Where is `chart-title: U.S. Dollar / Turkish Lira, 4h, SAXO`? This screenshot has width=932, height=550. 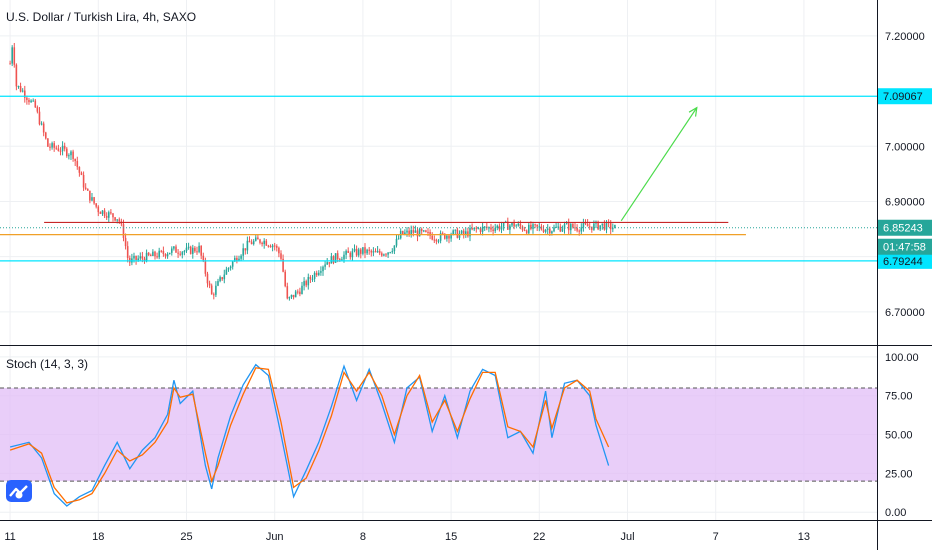 chart-title: U.S. Dollar / Turkish Lira, 4h, SAXO is located at coordinates (101, 17).